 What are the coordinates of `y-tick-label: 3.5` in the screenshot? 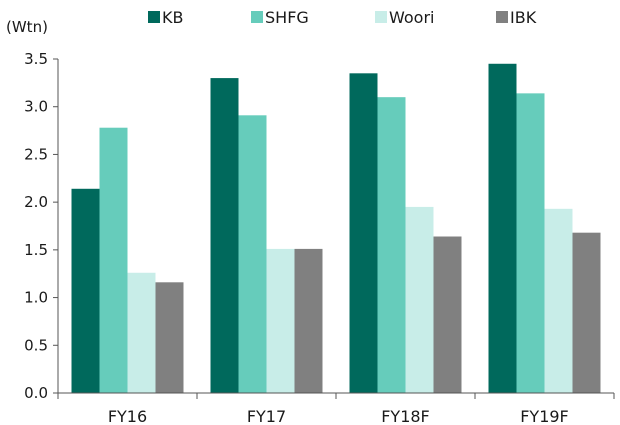 It's located at (36, 59).